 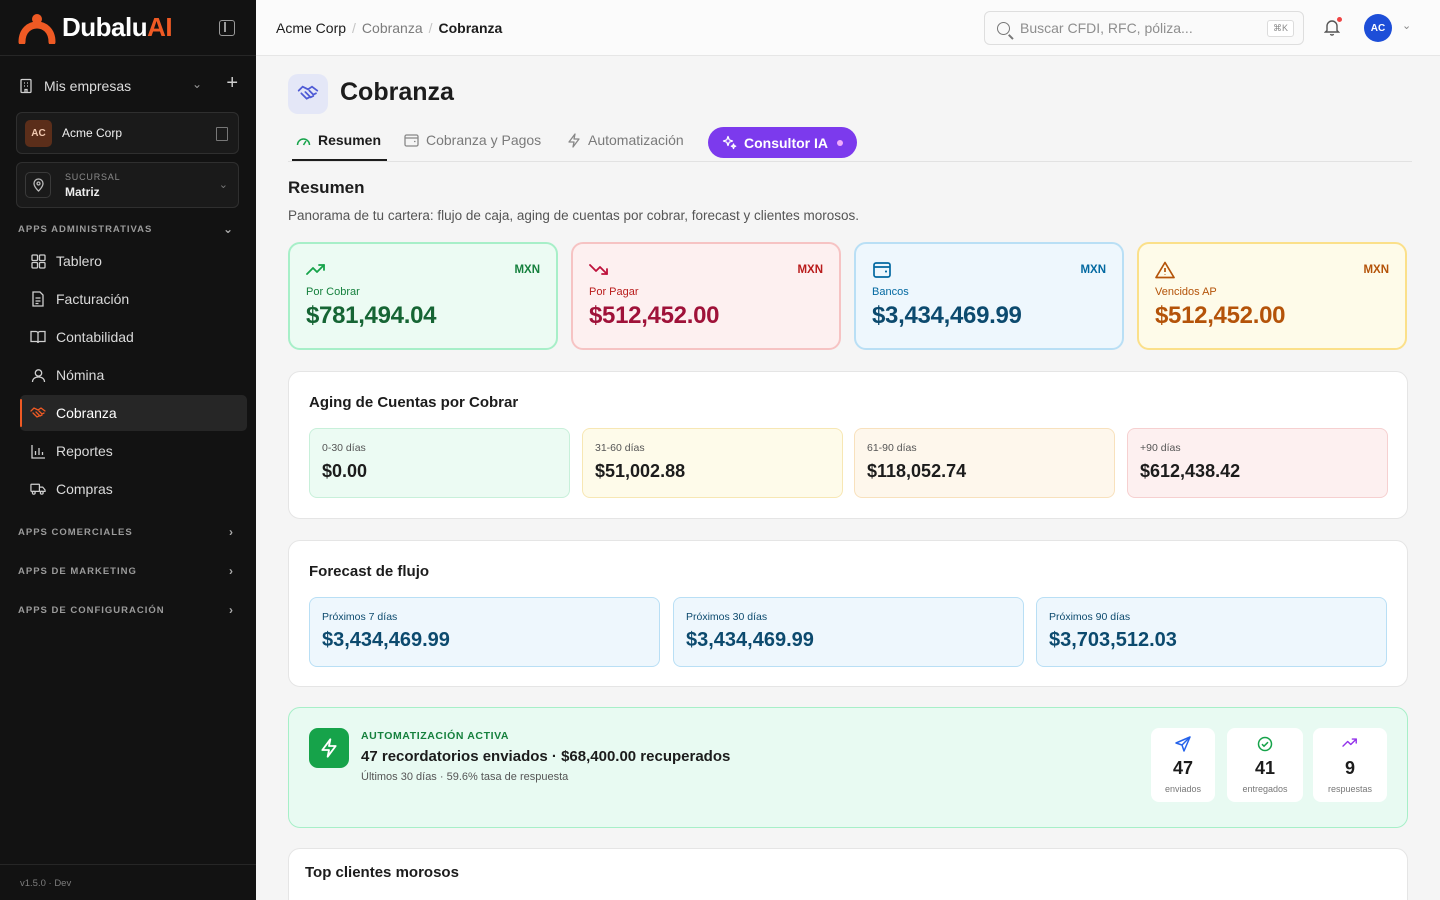 I want to click on mis-empresas-row: Mis empresas ⌄ +, so click(x=129, y=85).